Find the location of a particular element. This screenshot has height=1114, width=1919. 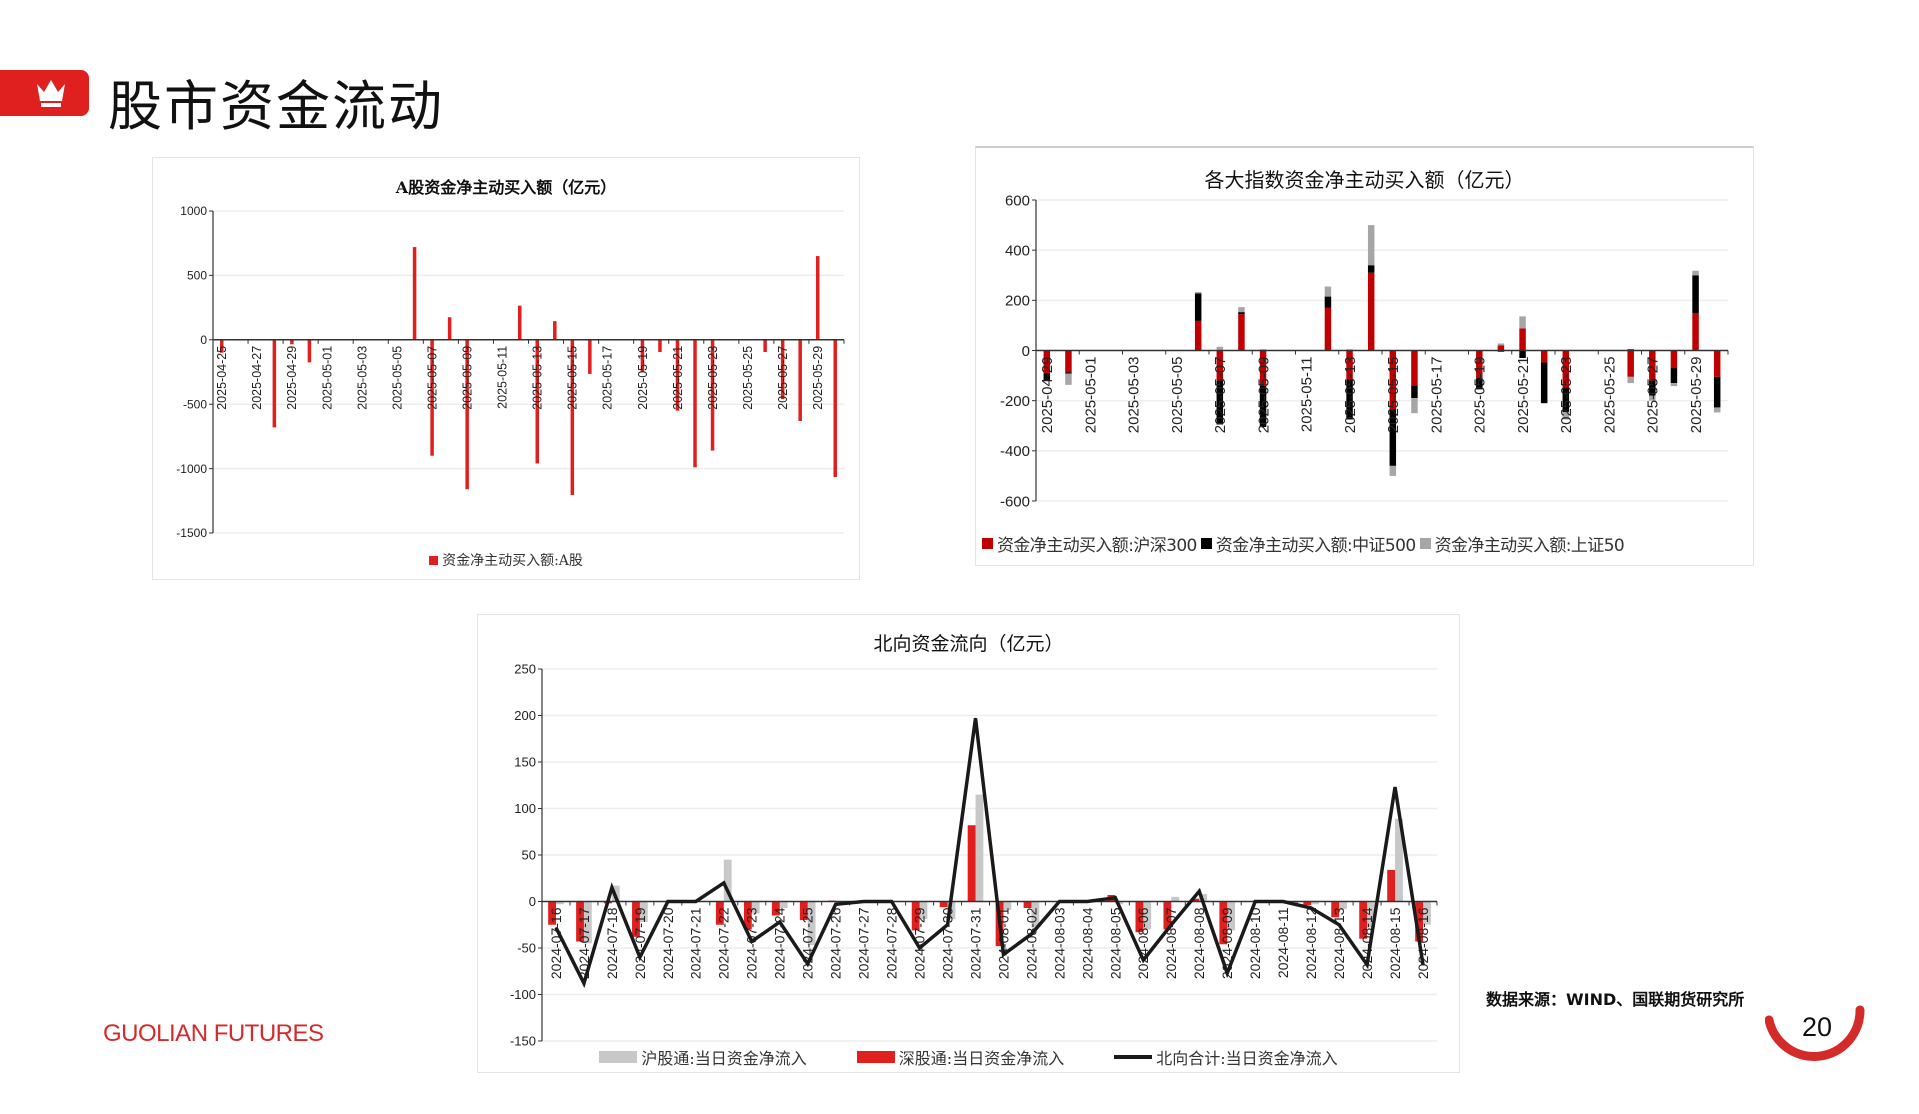

page-number: 20 is located at coordinates (1817, 1027).